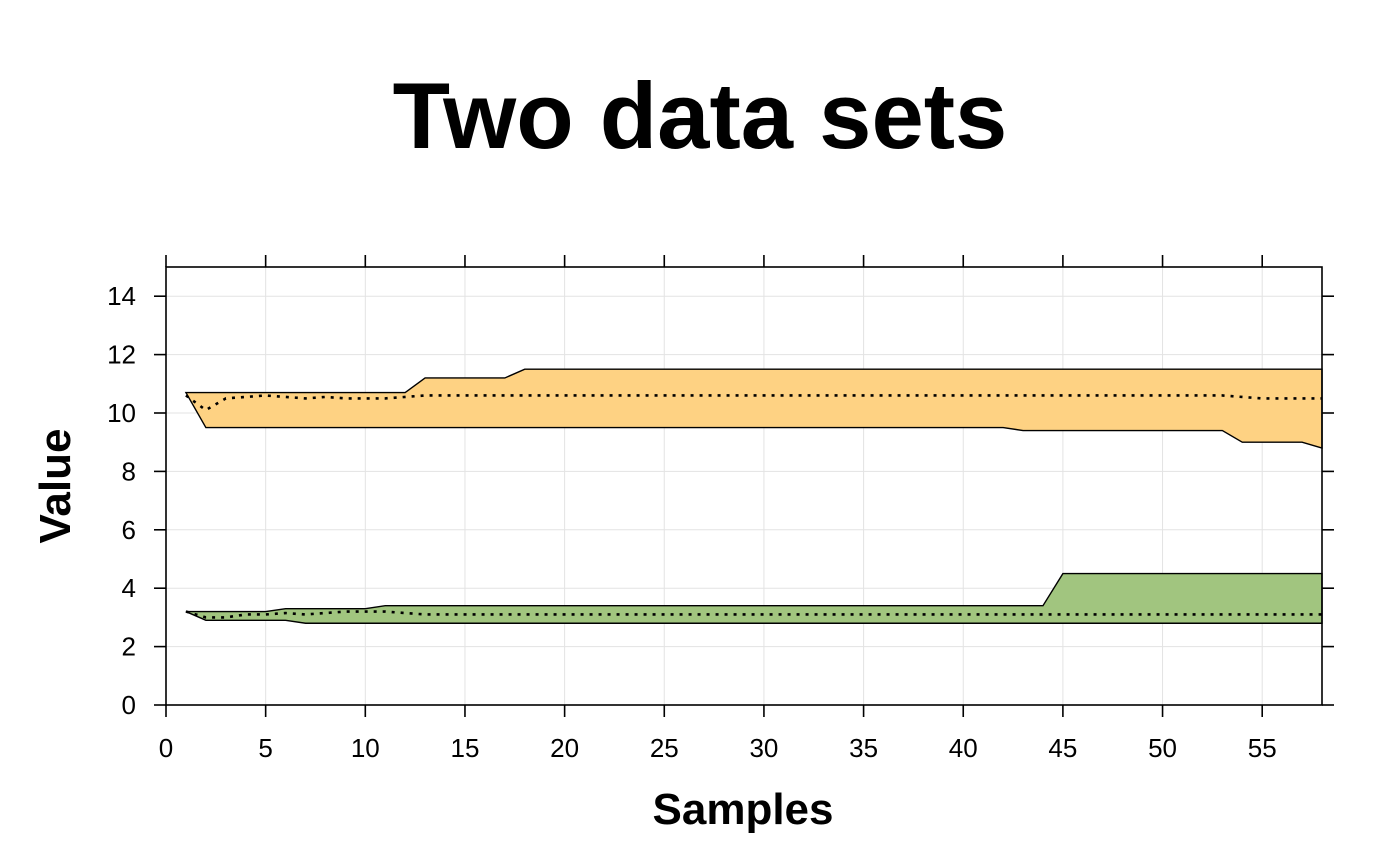 The height and width of the screenshot is (866, 1400). Describe the element at coordinates (1062, 748) in the screenshot. I see `x-tick-label: 45` at that location.